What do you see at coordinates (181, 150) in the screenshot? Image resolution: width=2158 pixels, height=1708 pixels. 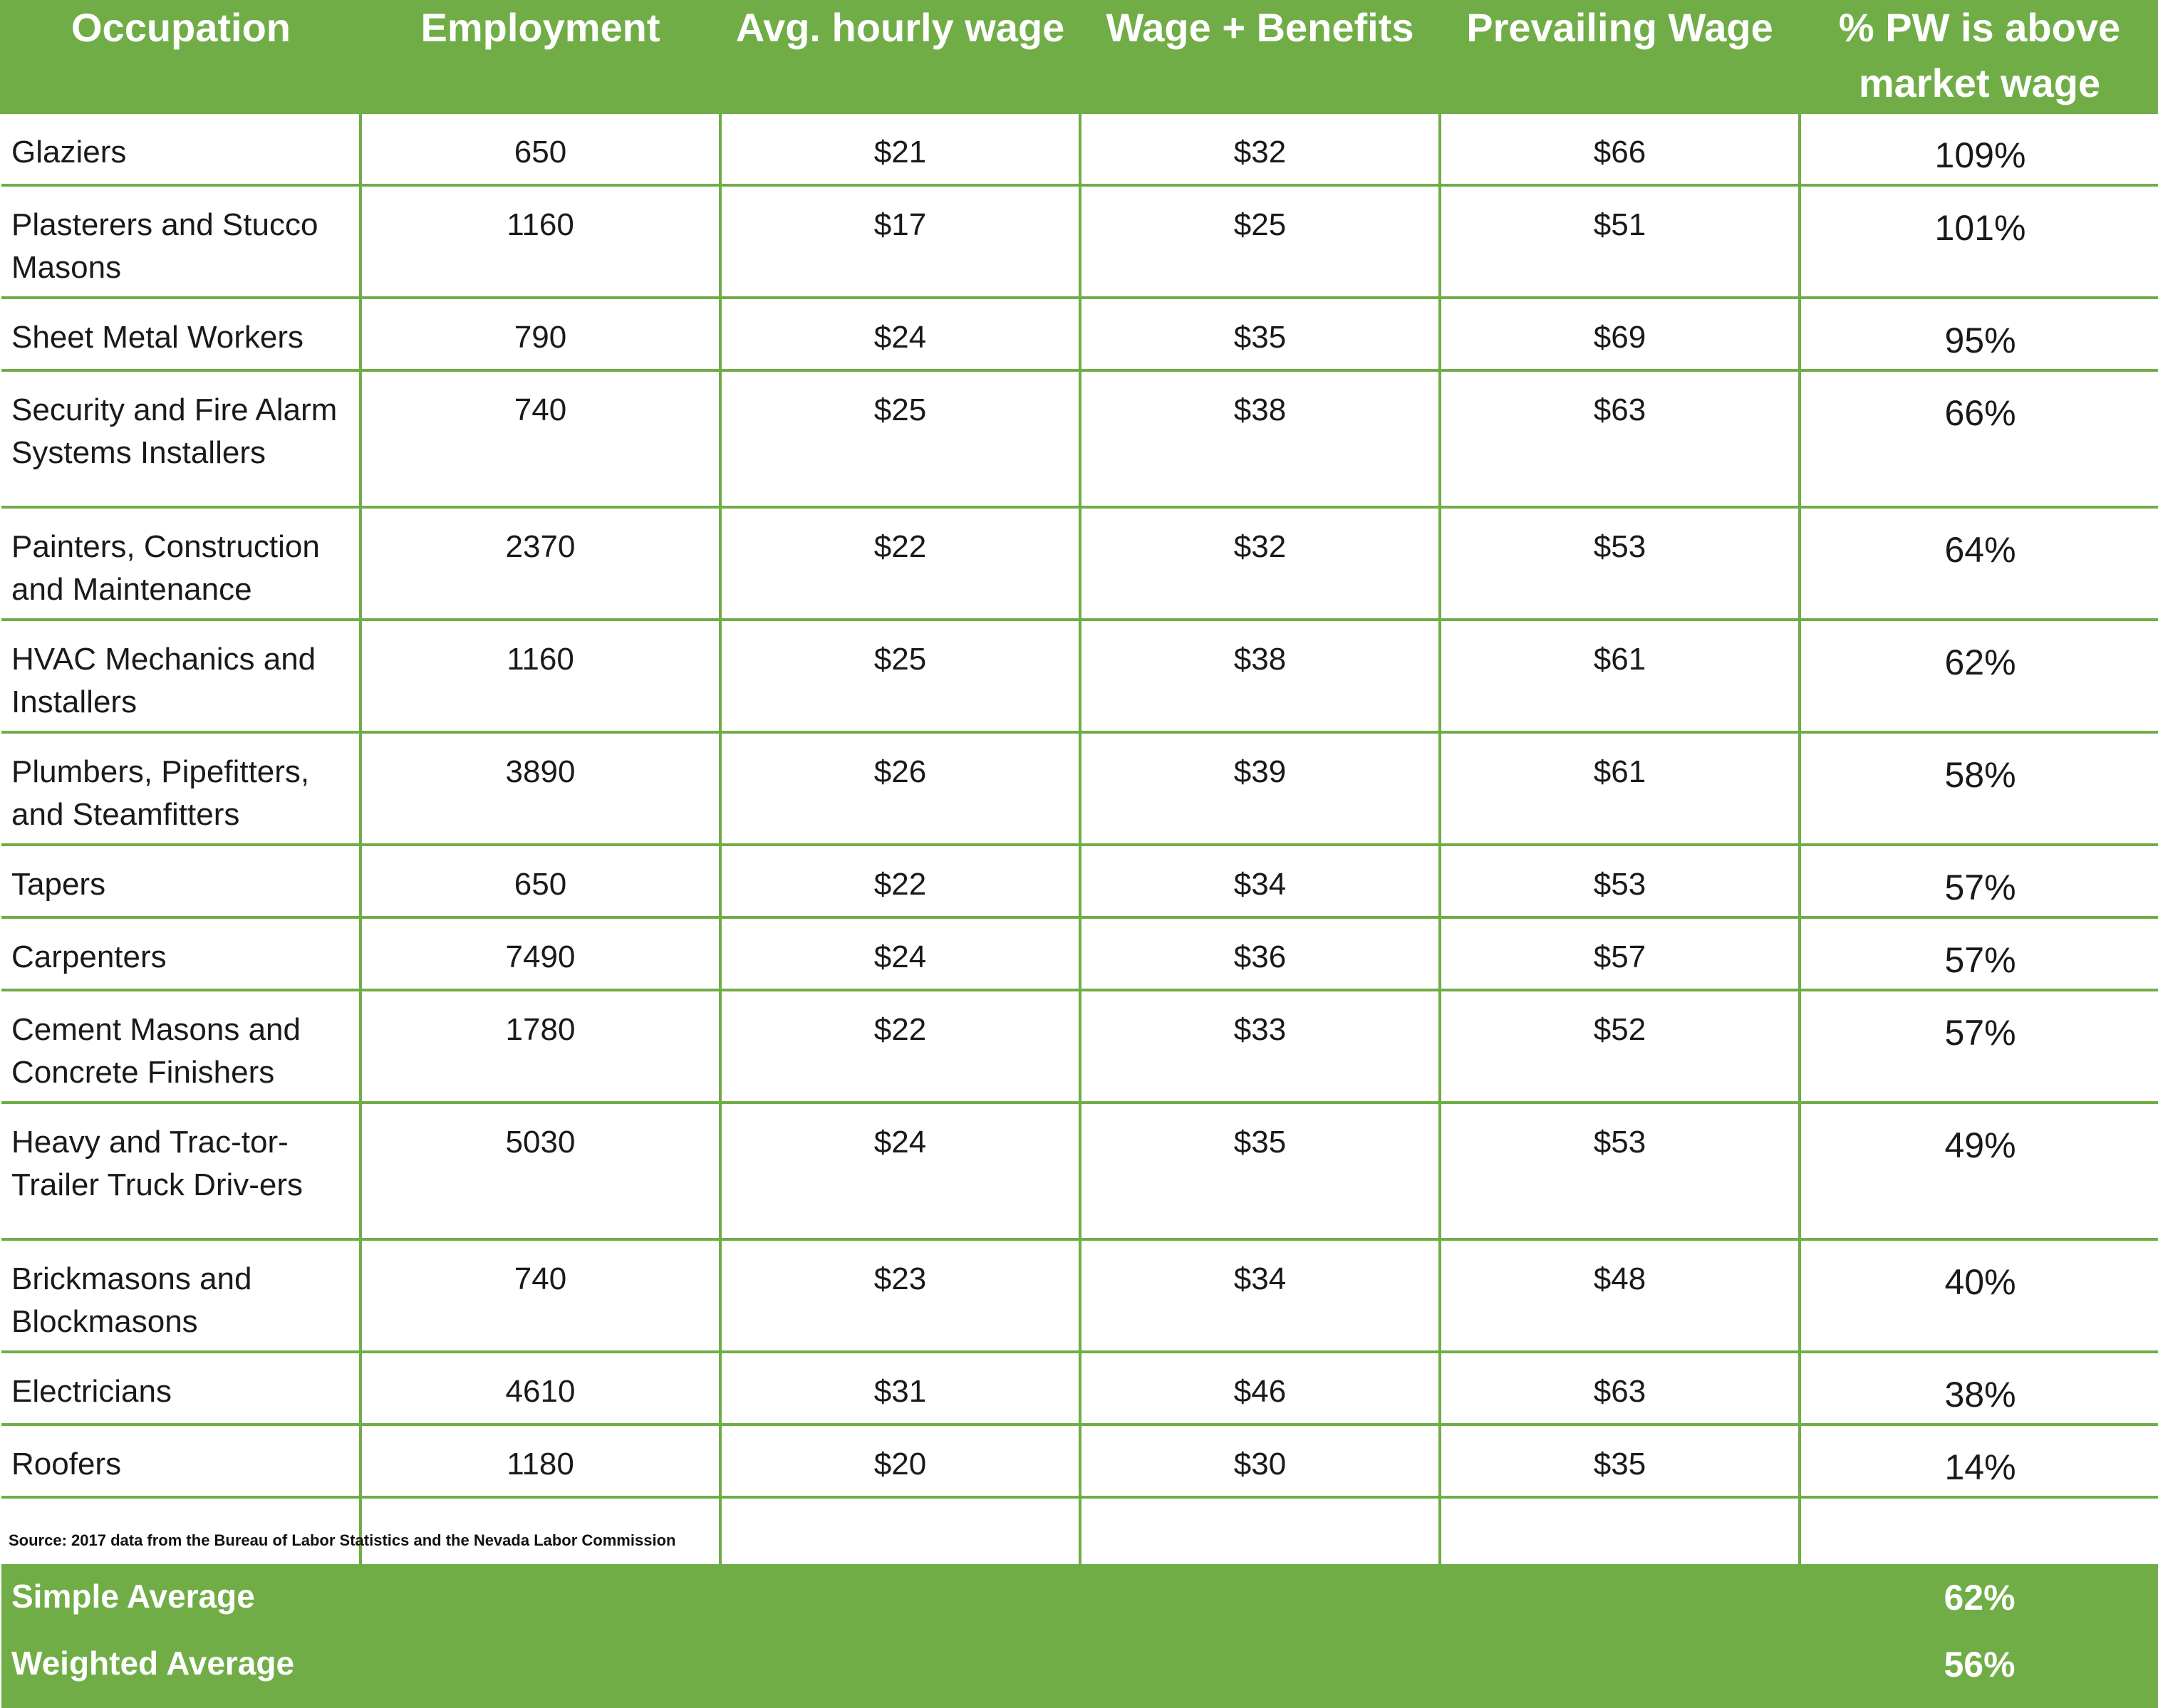 I see `cell-occupation: Glaziers` at bounding box center [181, 150].